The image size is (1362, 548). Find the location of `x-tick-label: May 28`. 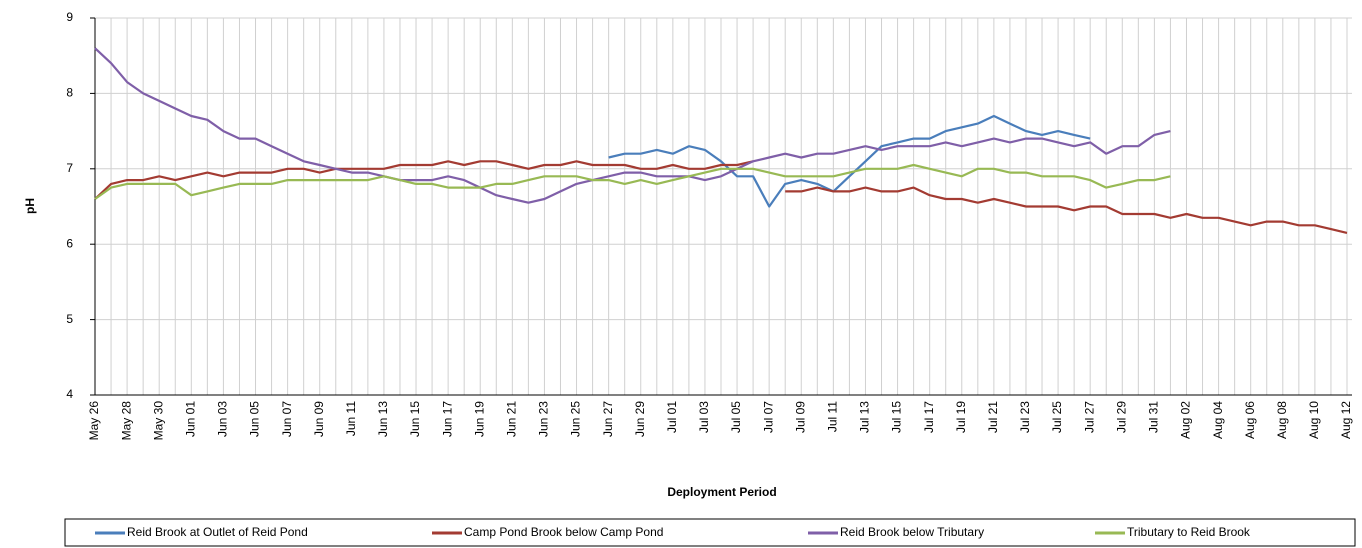

x-tick-label: May 28 is located at coordinates (126, 421).